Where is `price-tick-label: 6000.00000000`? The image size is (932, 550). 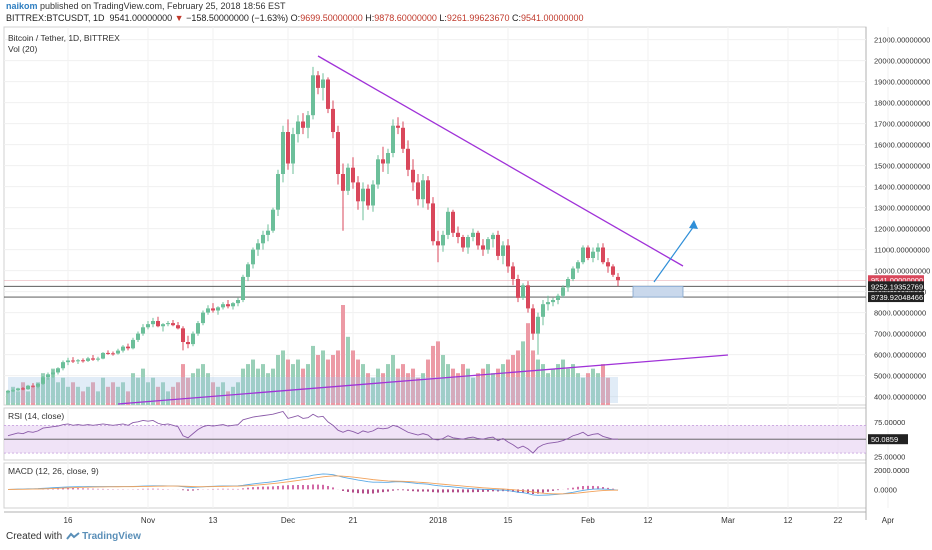 price-tick-label: 6000.00000000 is located at coordinates (900, 355).